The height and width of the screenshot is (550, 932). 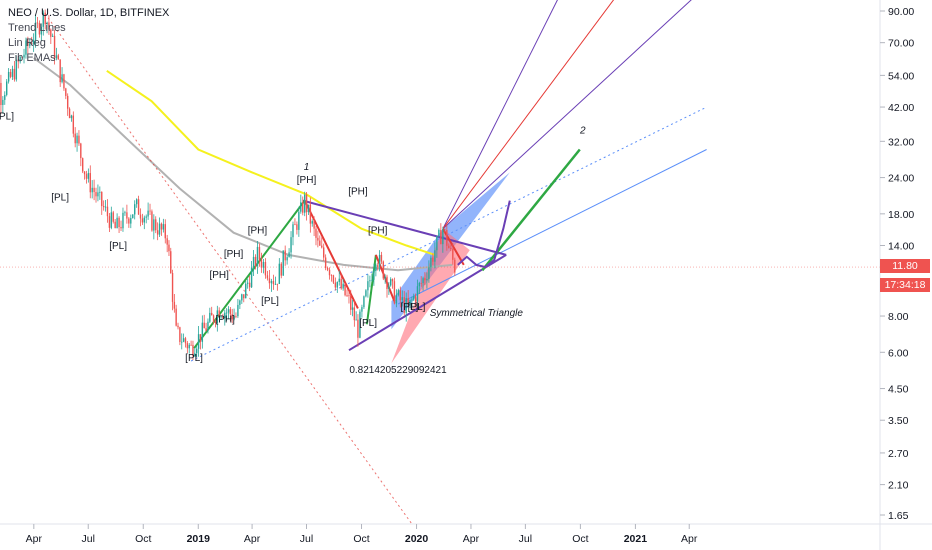 What do you see at coordinates (898, 353) in the screenshot?
I see `price-tick-label: 6.00` at bounding box center [898, 353].